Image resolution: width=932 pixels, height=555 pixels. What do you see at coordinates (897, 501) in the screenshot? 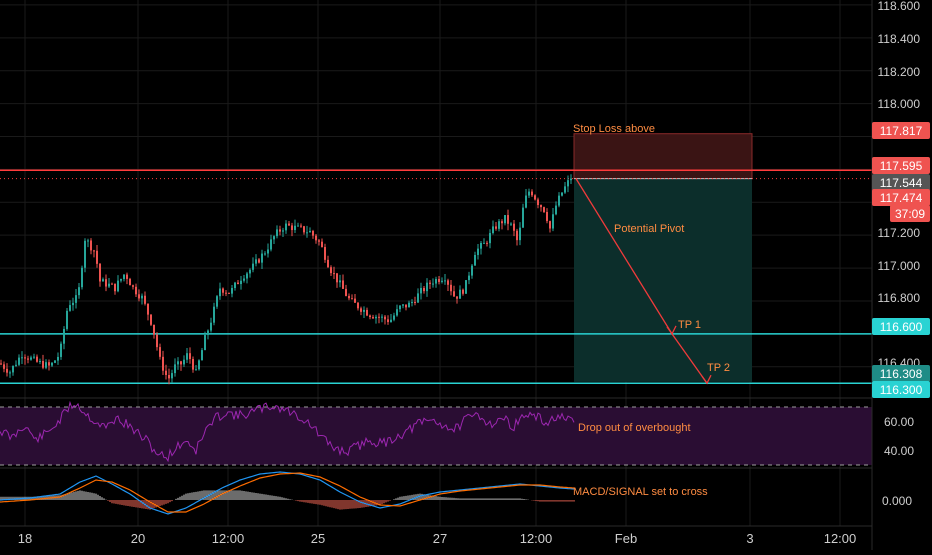
I see `macd-tick: 0.000` at bounding box center [897, 501].